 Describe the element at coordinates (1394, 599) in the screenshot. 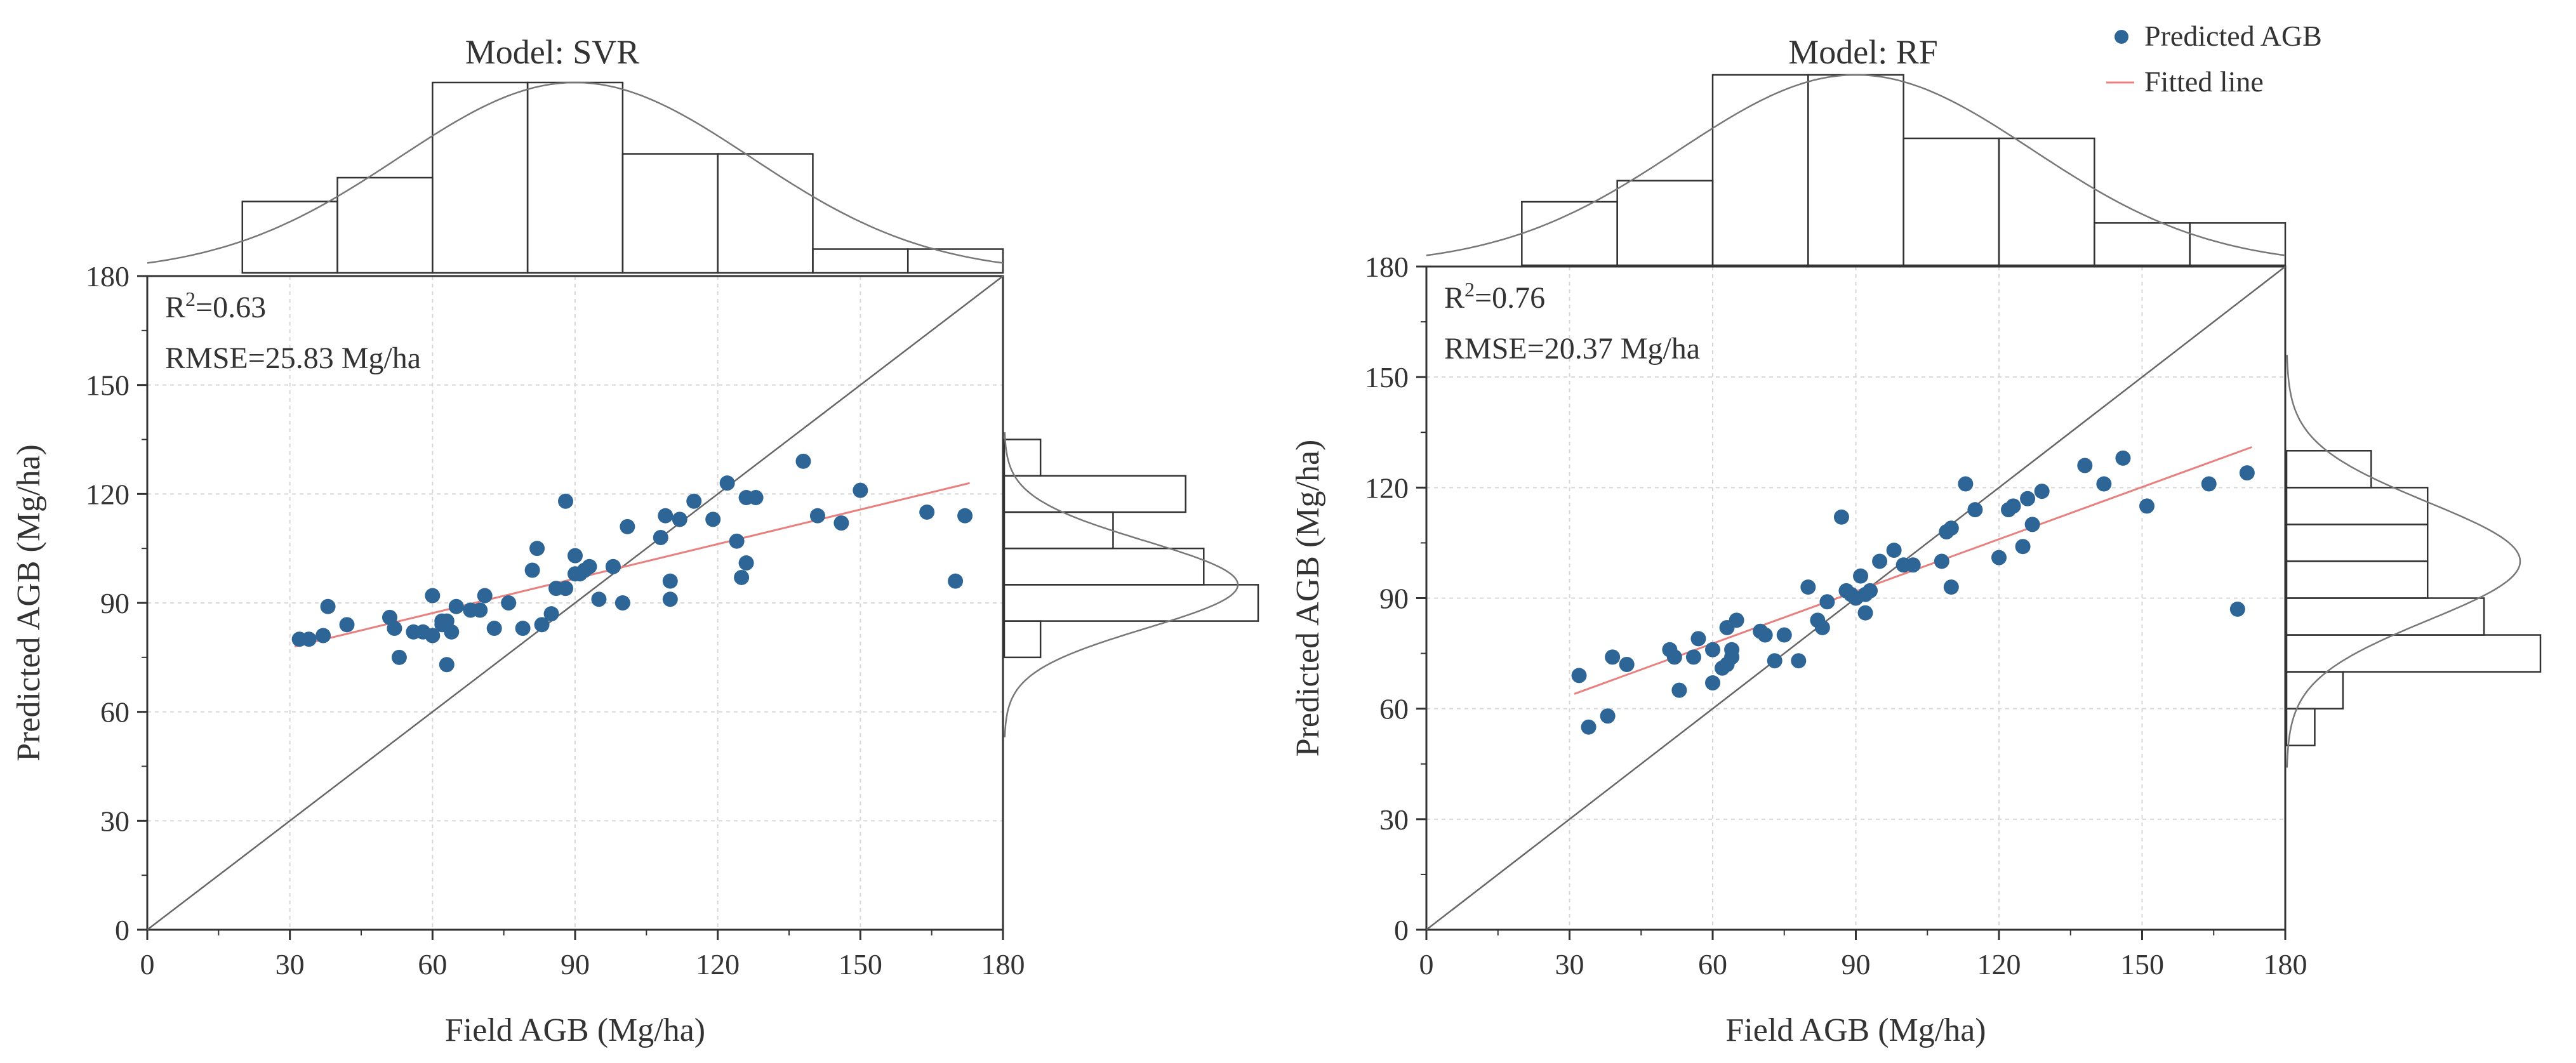

I see `y-tick-label: 90` at that location.